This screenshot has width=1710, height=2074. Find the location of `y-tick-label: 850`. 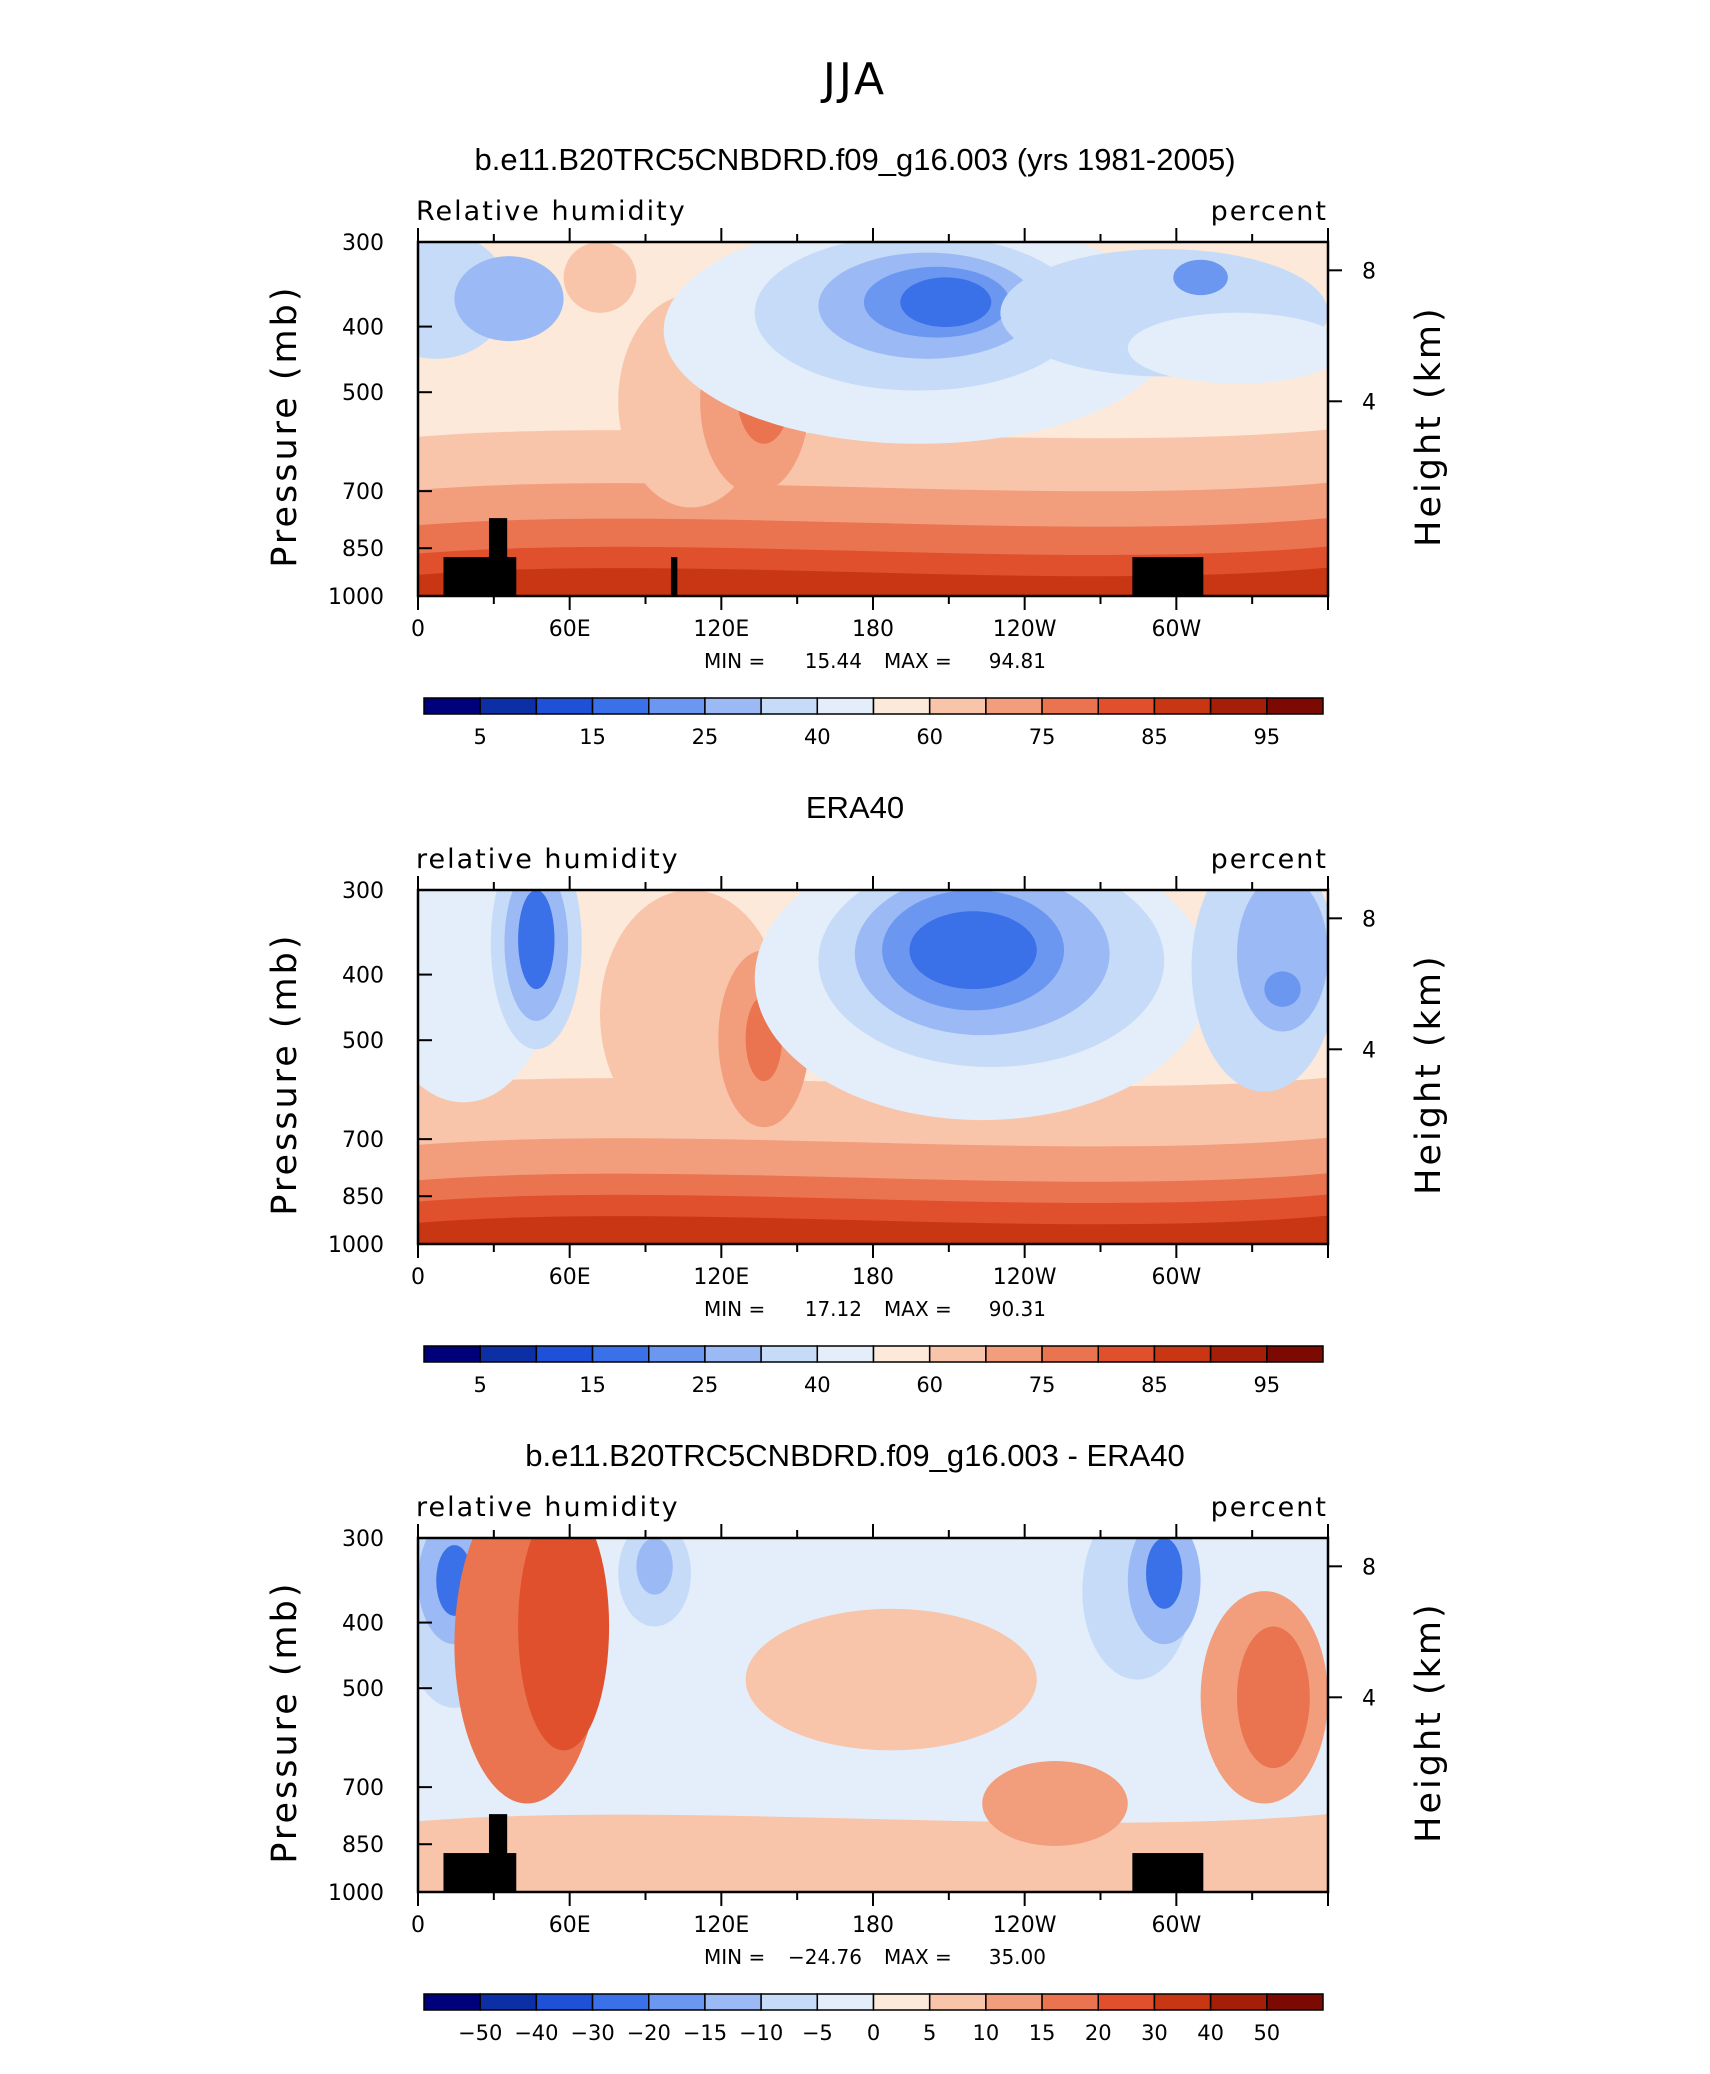

y-tick-label: 850 is located at coordinates (363, 1845).